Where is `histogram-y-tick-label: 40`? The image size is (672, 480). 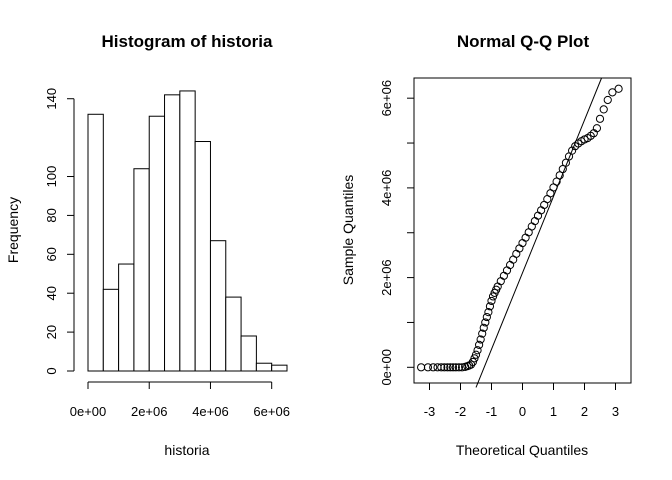
histogram-y-tick-label: 40 is located at coordinates (51, 293).